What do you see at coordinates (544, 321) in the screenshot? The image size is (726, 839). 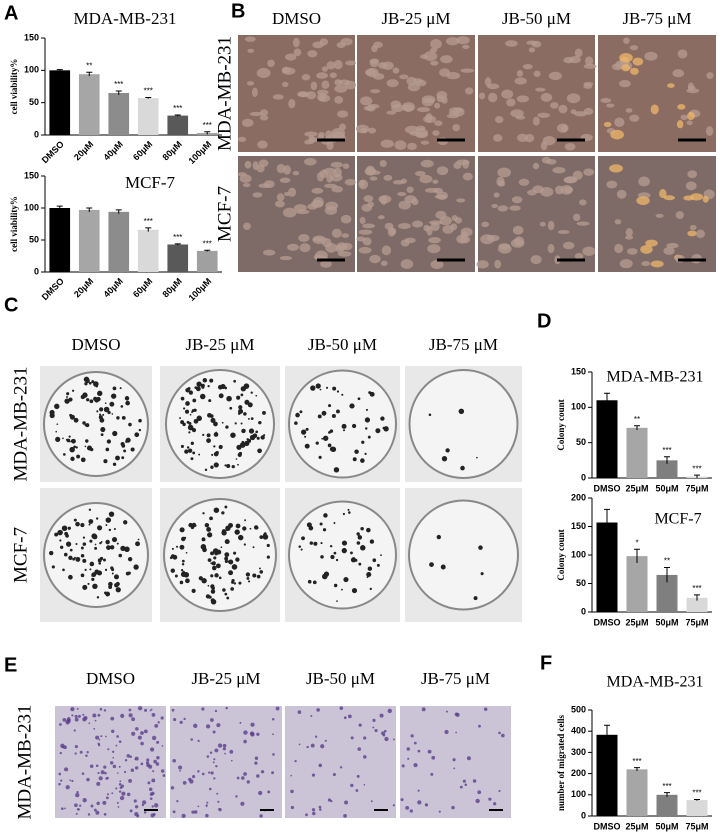 I see `panel-letter: D` at bounding box center [544, 321].